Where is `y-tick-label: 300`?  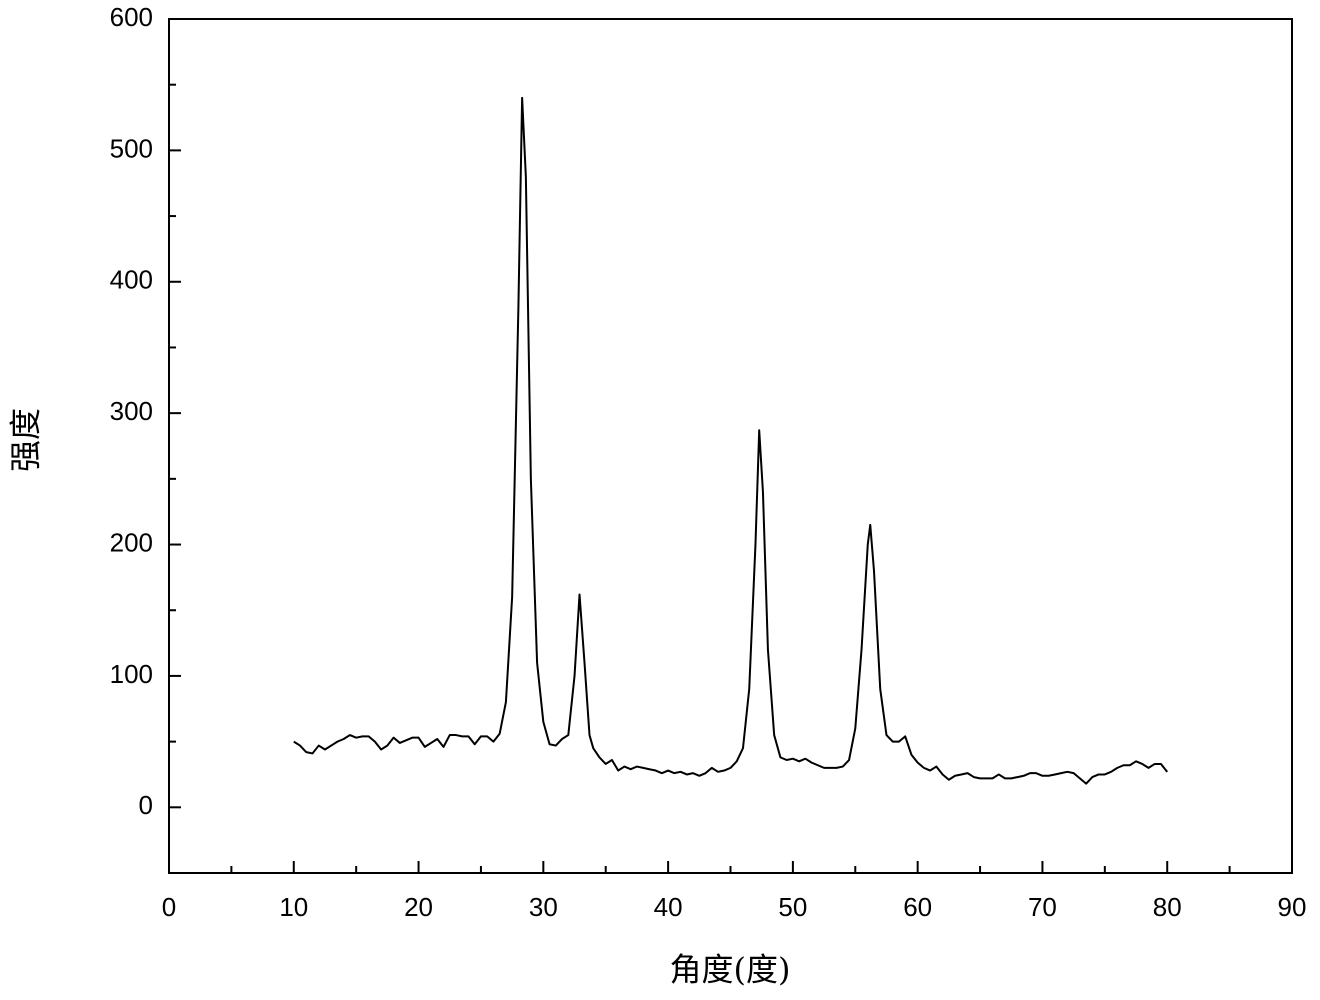 y-tick-label: 300 is located at coordinates (131, 411).